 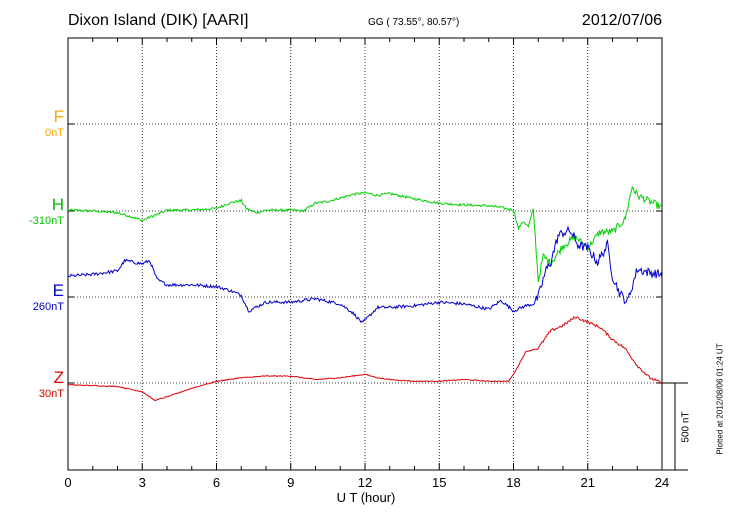 What do you see at coordinates (46, 221) in the screenshot?
I see `component-baseline-h: -310nT` at bounding box center [46, 221].